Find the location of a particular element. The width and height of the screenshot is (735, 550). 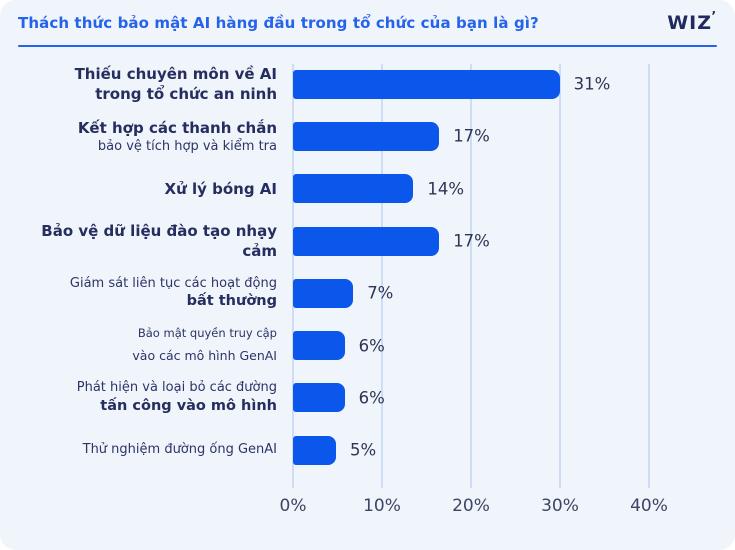

bar-track: 14% is located at coordinates (514, 189).